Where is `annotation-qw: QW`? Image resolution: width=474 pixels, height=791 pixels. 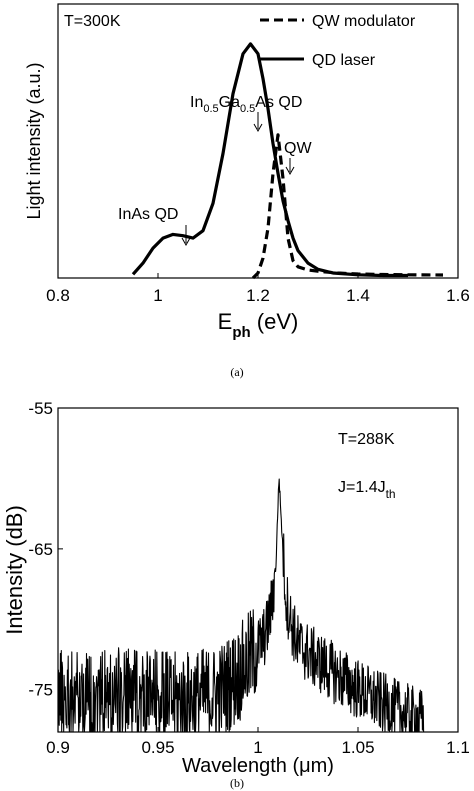 annotation-qw: QW is located at coordinates (298, 148).